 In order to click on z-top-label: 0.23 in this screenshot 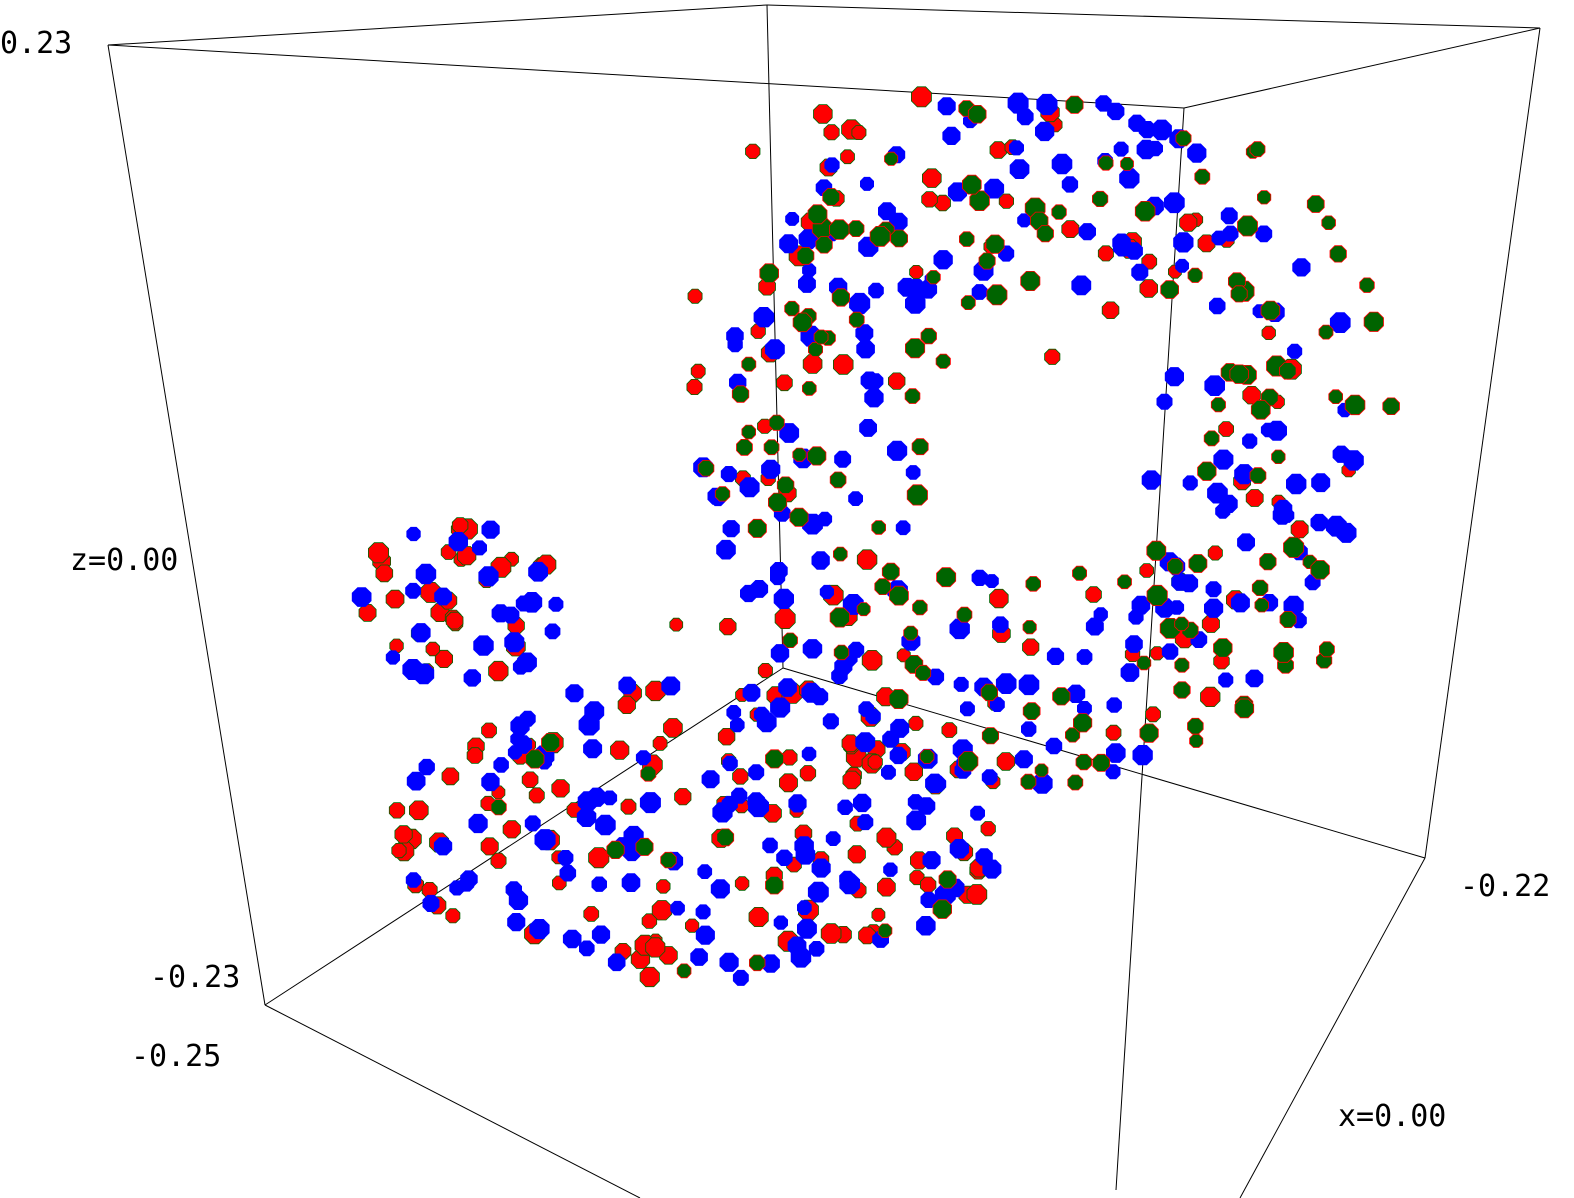, I will do `click(36, 43)`.